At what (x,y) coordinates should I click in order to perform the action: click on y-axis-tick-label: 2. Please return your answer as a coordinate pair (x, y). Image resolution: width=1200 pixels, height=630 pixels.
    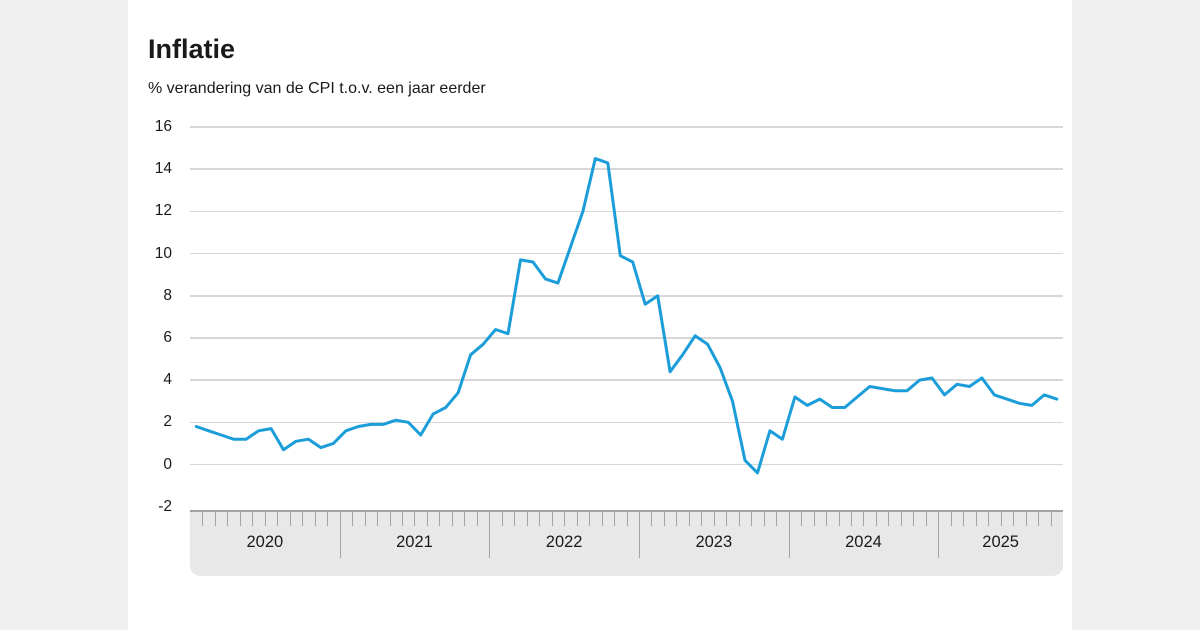
    Looking at the image, I should click on (167, 422).